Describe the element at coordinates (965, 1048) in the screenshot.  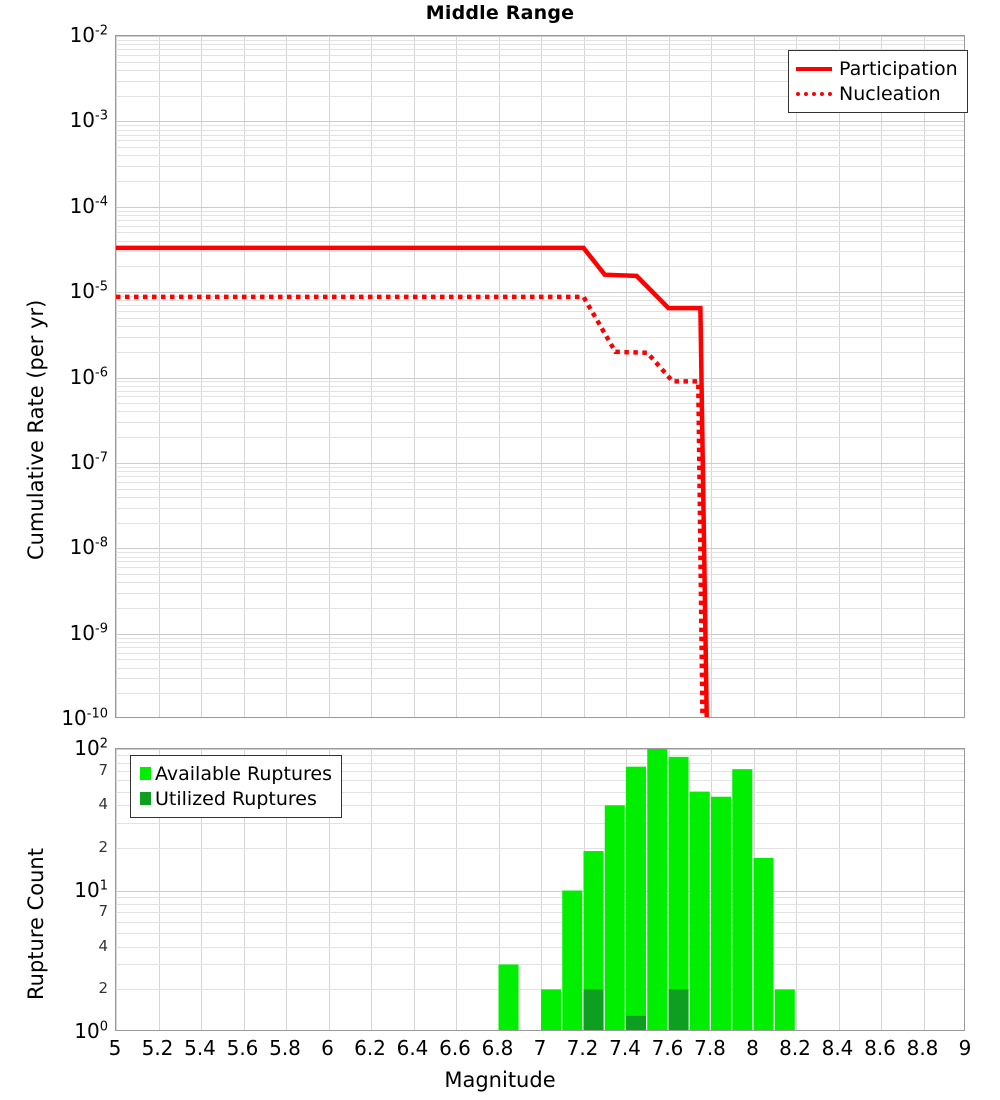
I see `x-tick-label: 9` at that location.